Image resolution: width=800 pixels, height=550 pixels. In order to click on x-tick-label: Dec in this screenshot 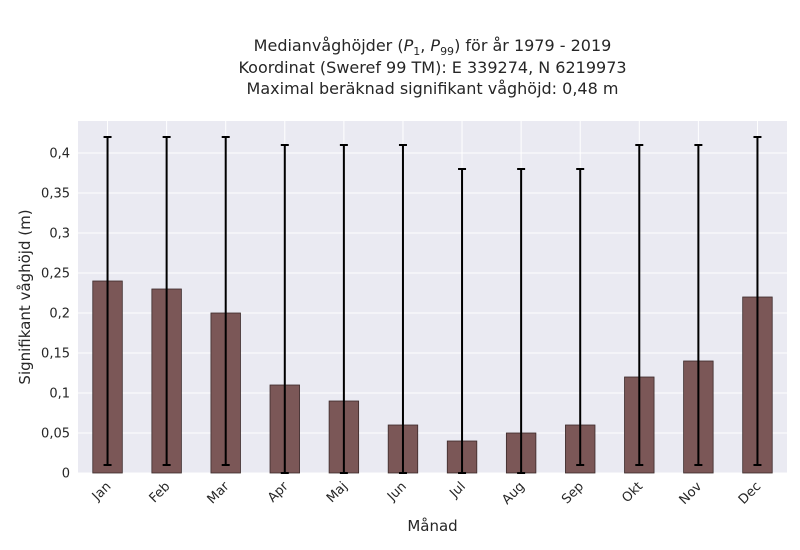, I will do `click(750, 493)`.